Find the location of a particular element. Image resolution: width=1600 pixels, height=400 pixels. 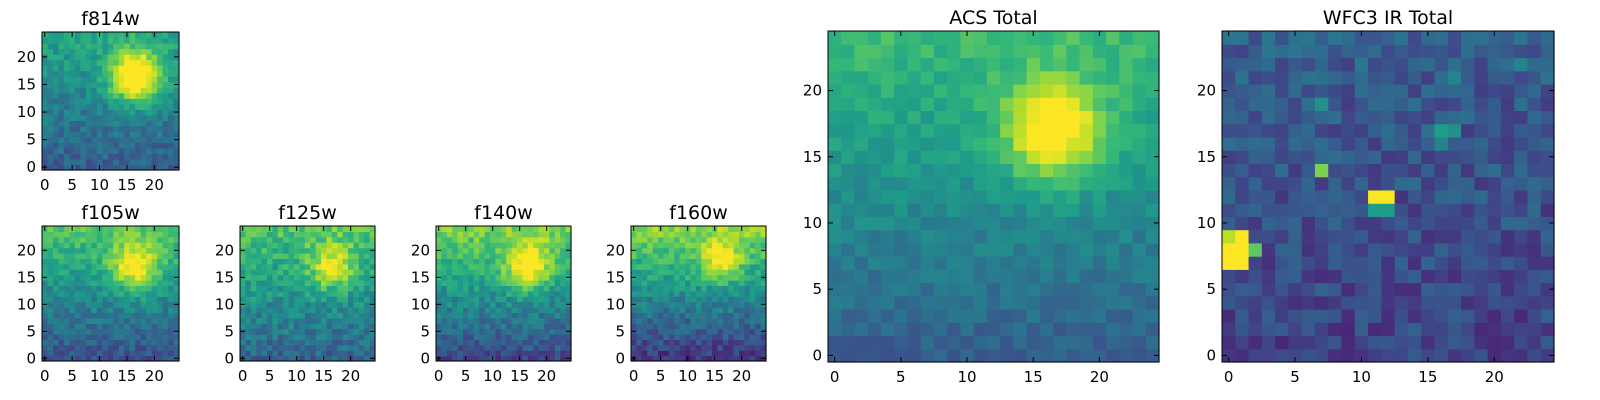

x-tick-label: 0 is located at coordinates (835, 377).